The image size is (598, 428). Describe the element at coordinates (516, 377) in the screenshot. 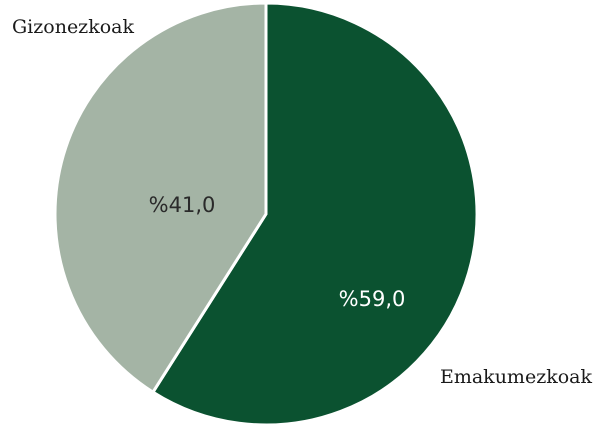

I see `pie-category-label: Emakumezkoak` at that location.